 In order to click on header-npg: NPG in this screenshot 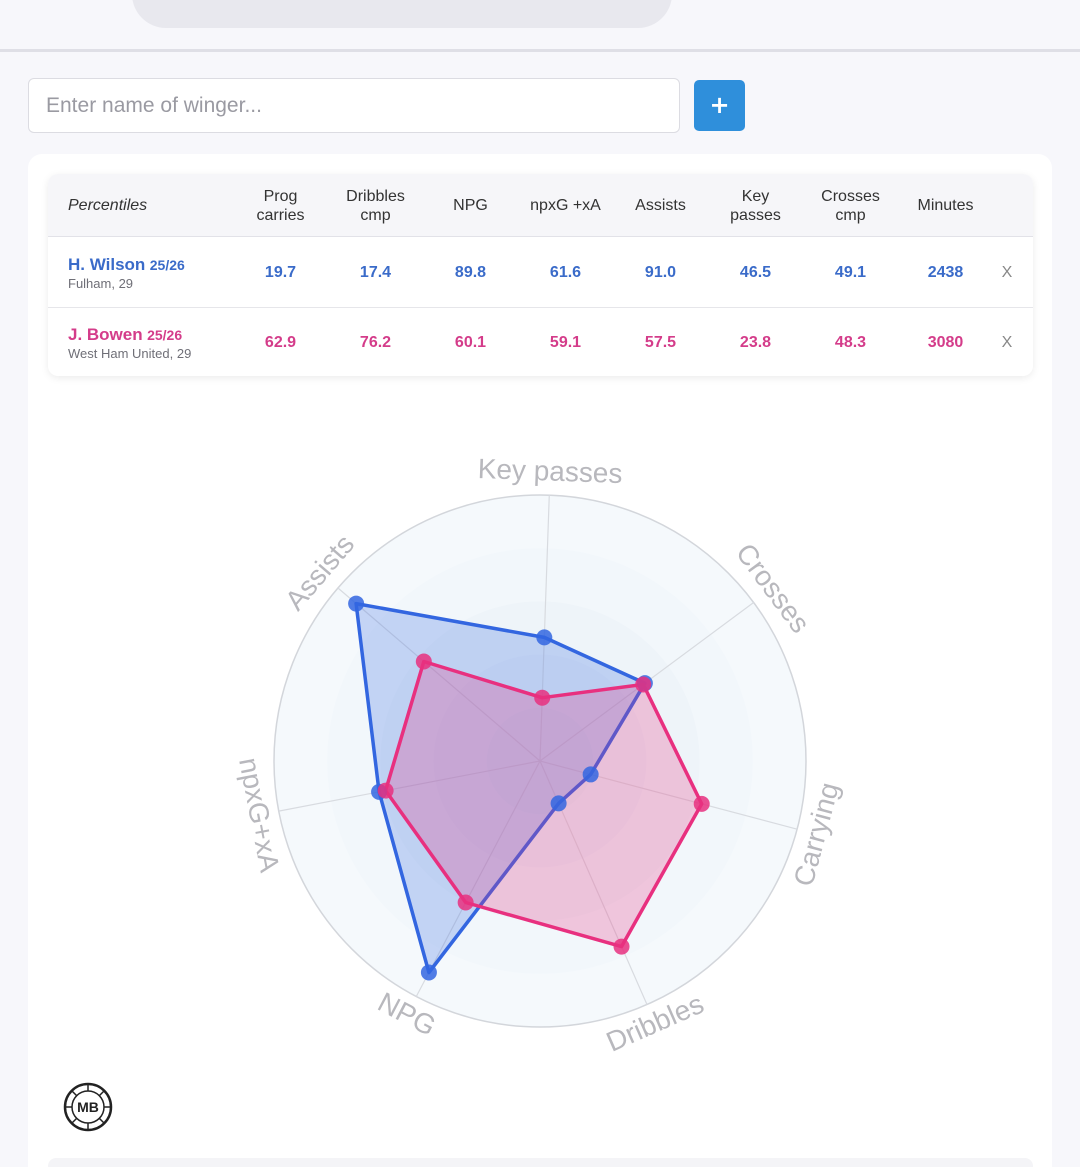, I will do `click(470, 205)`.